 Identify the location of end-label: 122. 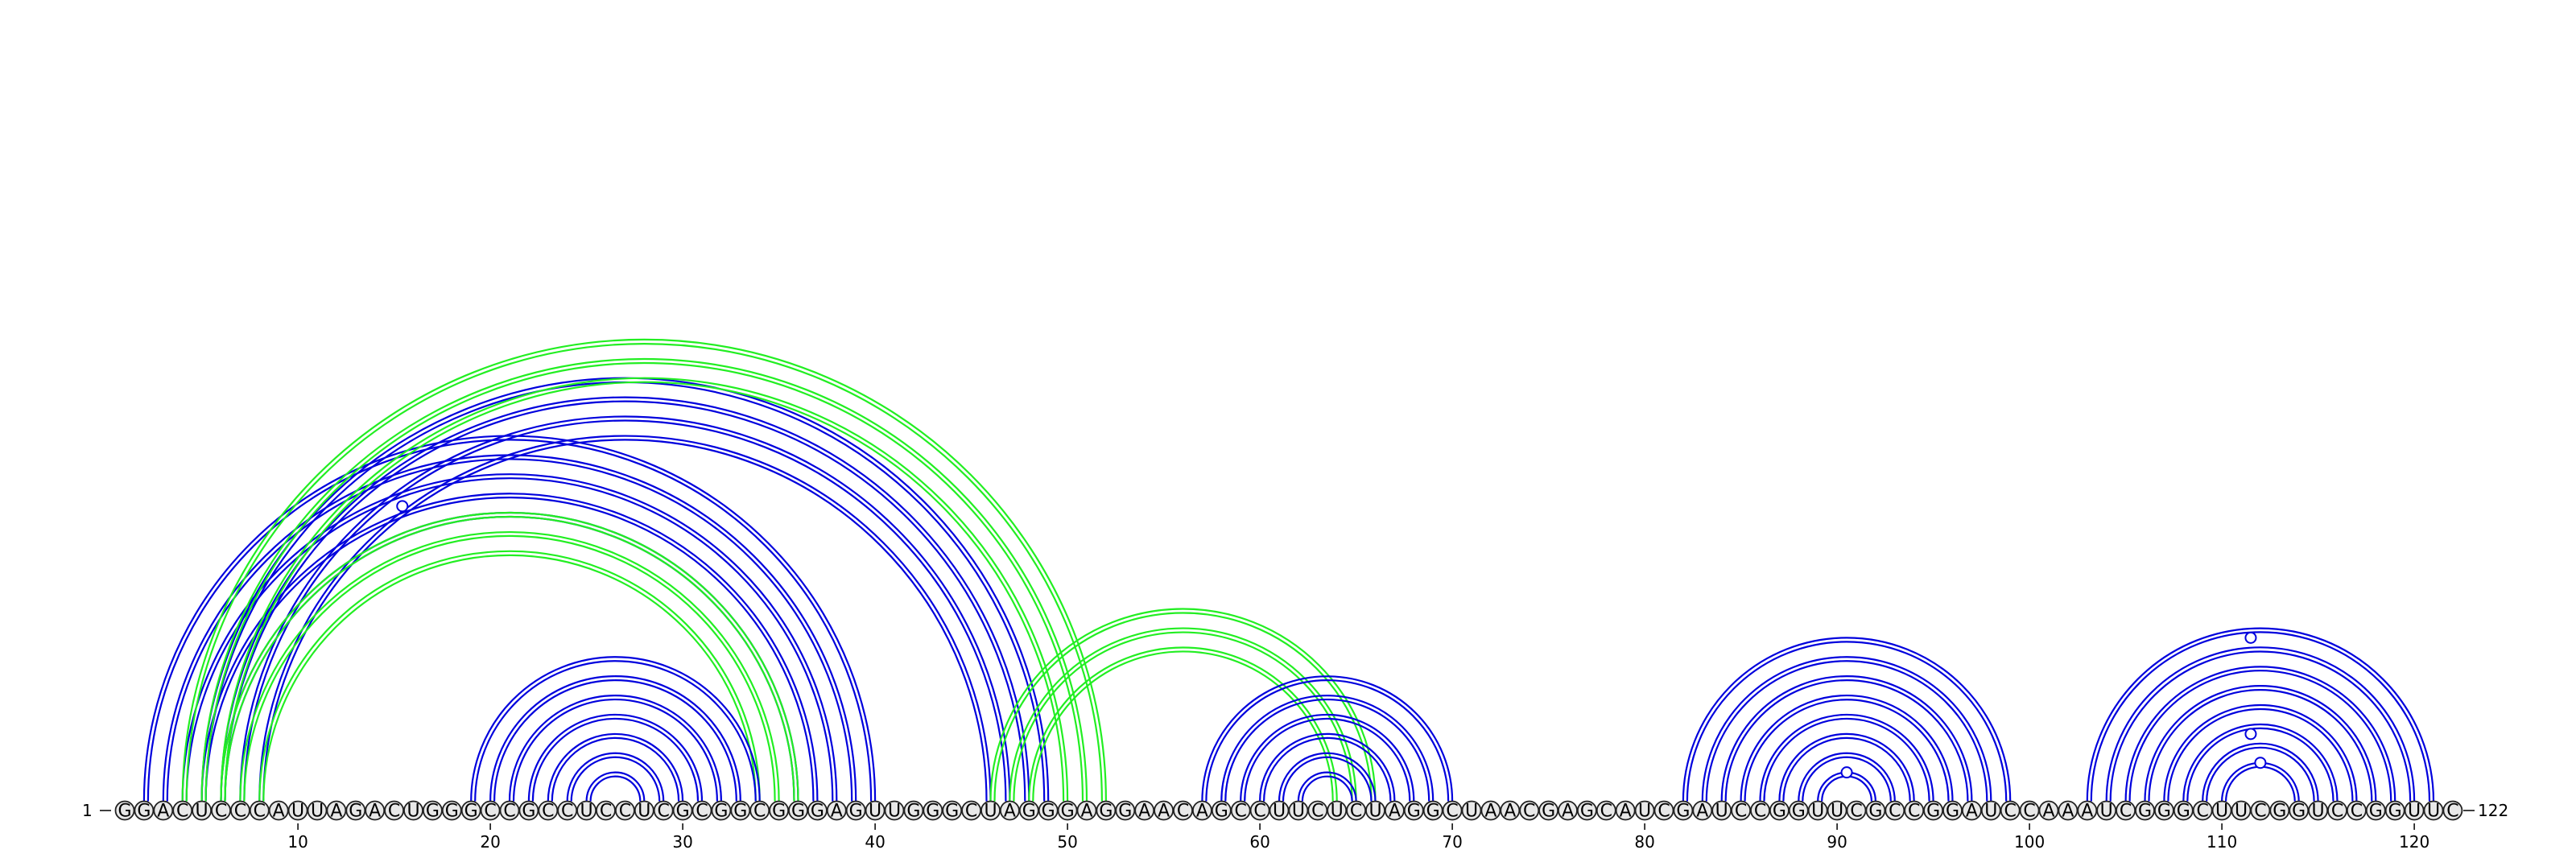
(2493, 811).